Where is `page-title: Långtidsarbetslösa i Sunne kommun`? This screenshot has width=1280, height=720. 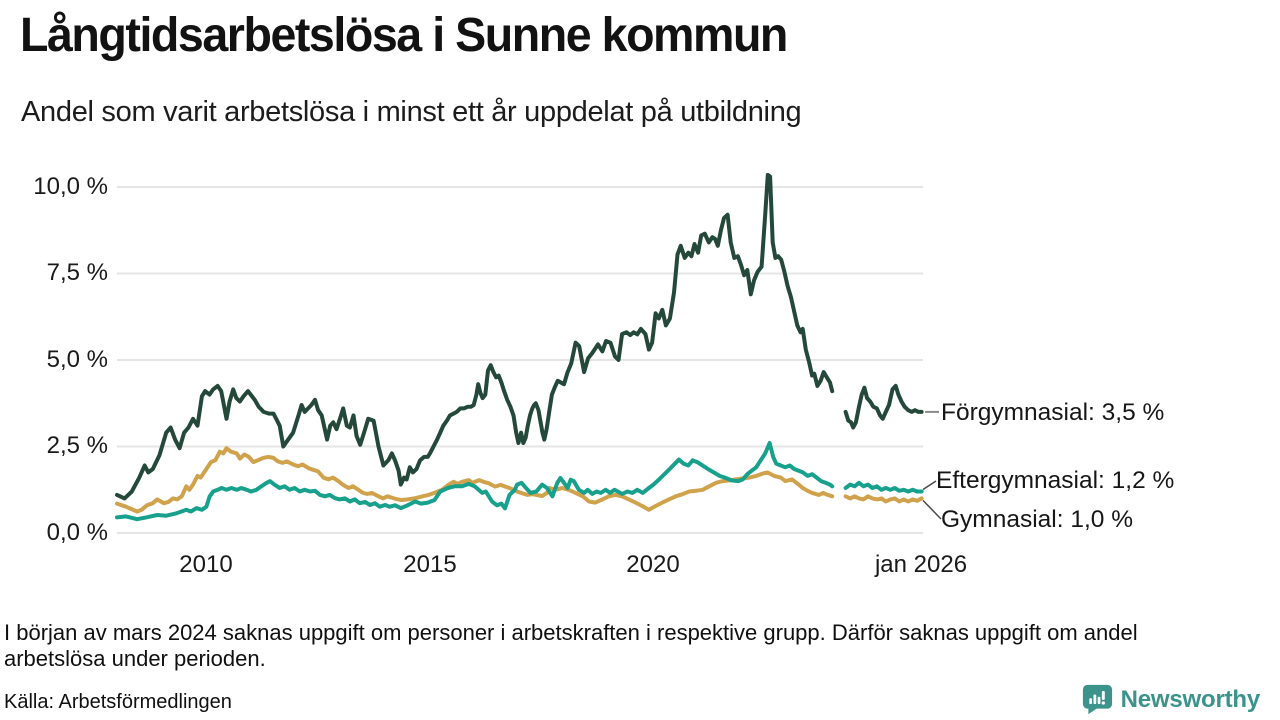 page-title: Långtidsarbetslösa i Sunne kommun is located at coordinates (404, 35).